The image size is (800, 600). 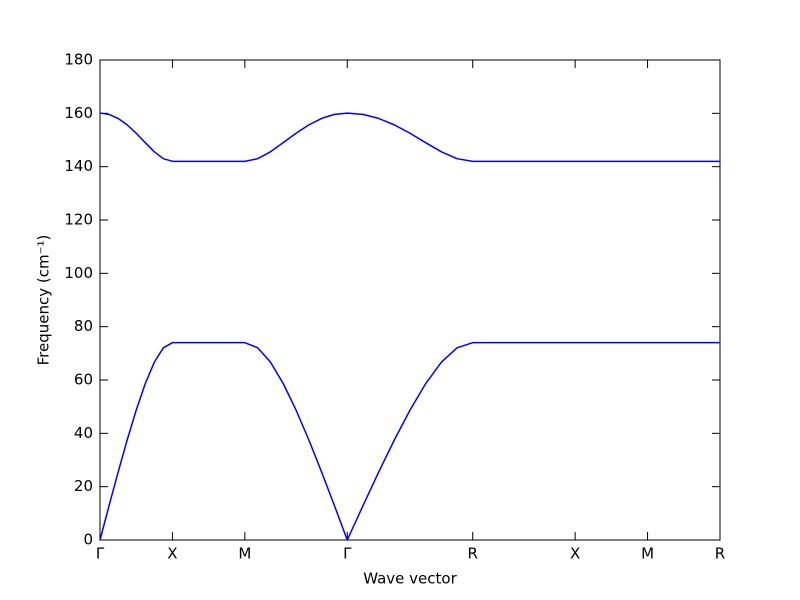 I want to click on y-tick-label: 20, so click(x=83, y=486).